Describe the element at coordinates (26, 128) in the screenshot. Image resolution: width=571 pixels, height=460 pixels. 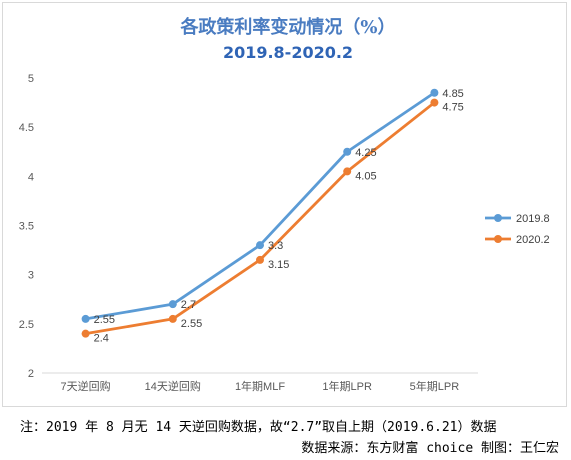
I see `y-tick-label: 4.5` at that location.